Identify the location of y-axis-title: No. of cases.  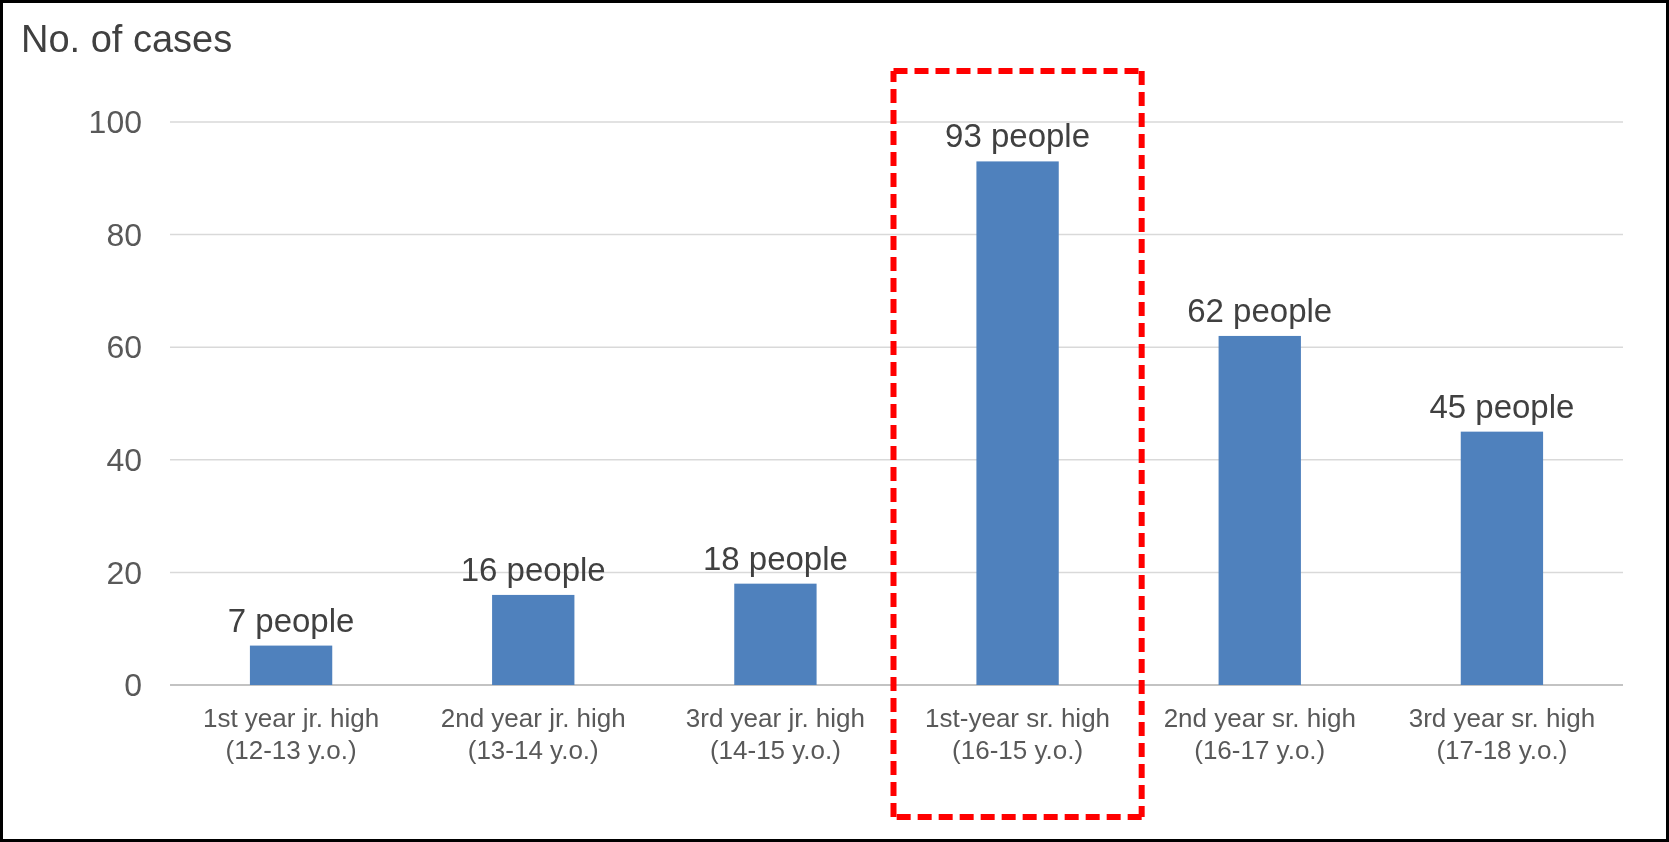
(127, 39).